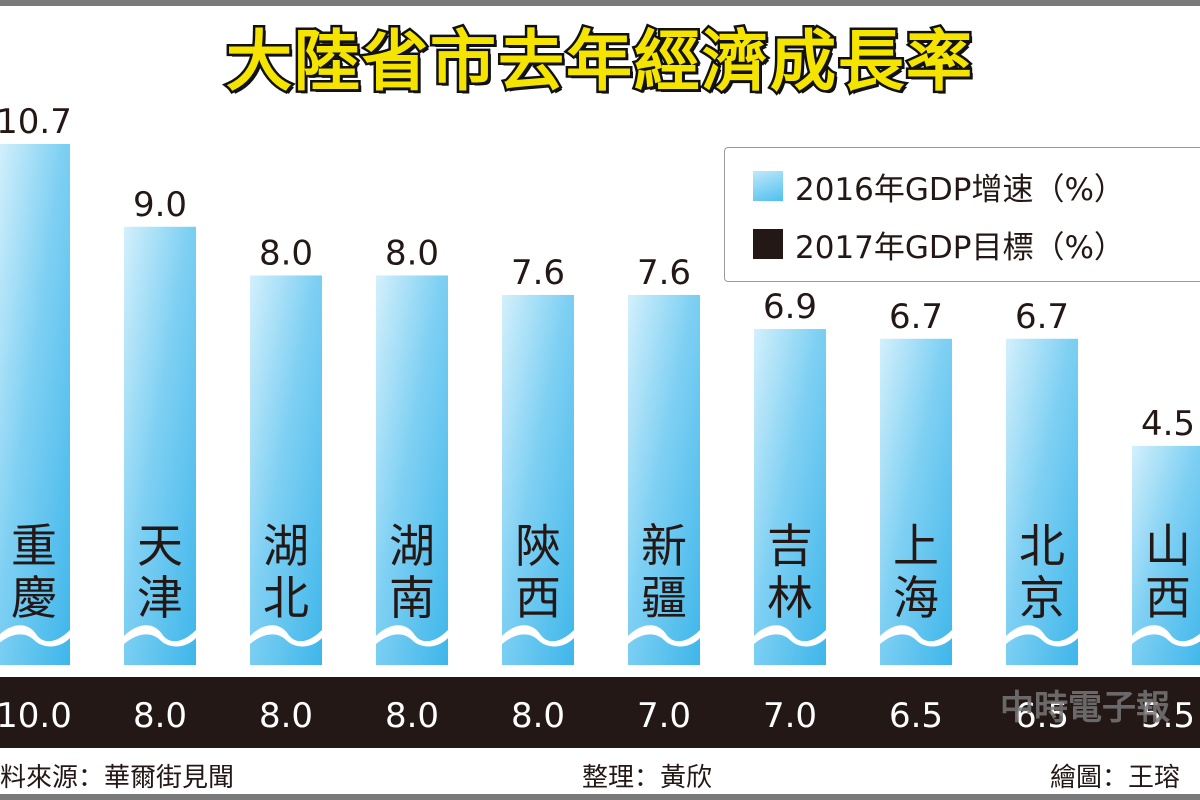 The height and width of the screenshot is (800, 1200). What do you see at coordinates (538, 546) in the screenshot?
I see `category-label-4-0: 陝` at bounding box center [538, 546].